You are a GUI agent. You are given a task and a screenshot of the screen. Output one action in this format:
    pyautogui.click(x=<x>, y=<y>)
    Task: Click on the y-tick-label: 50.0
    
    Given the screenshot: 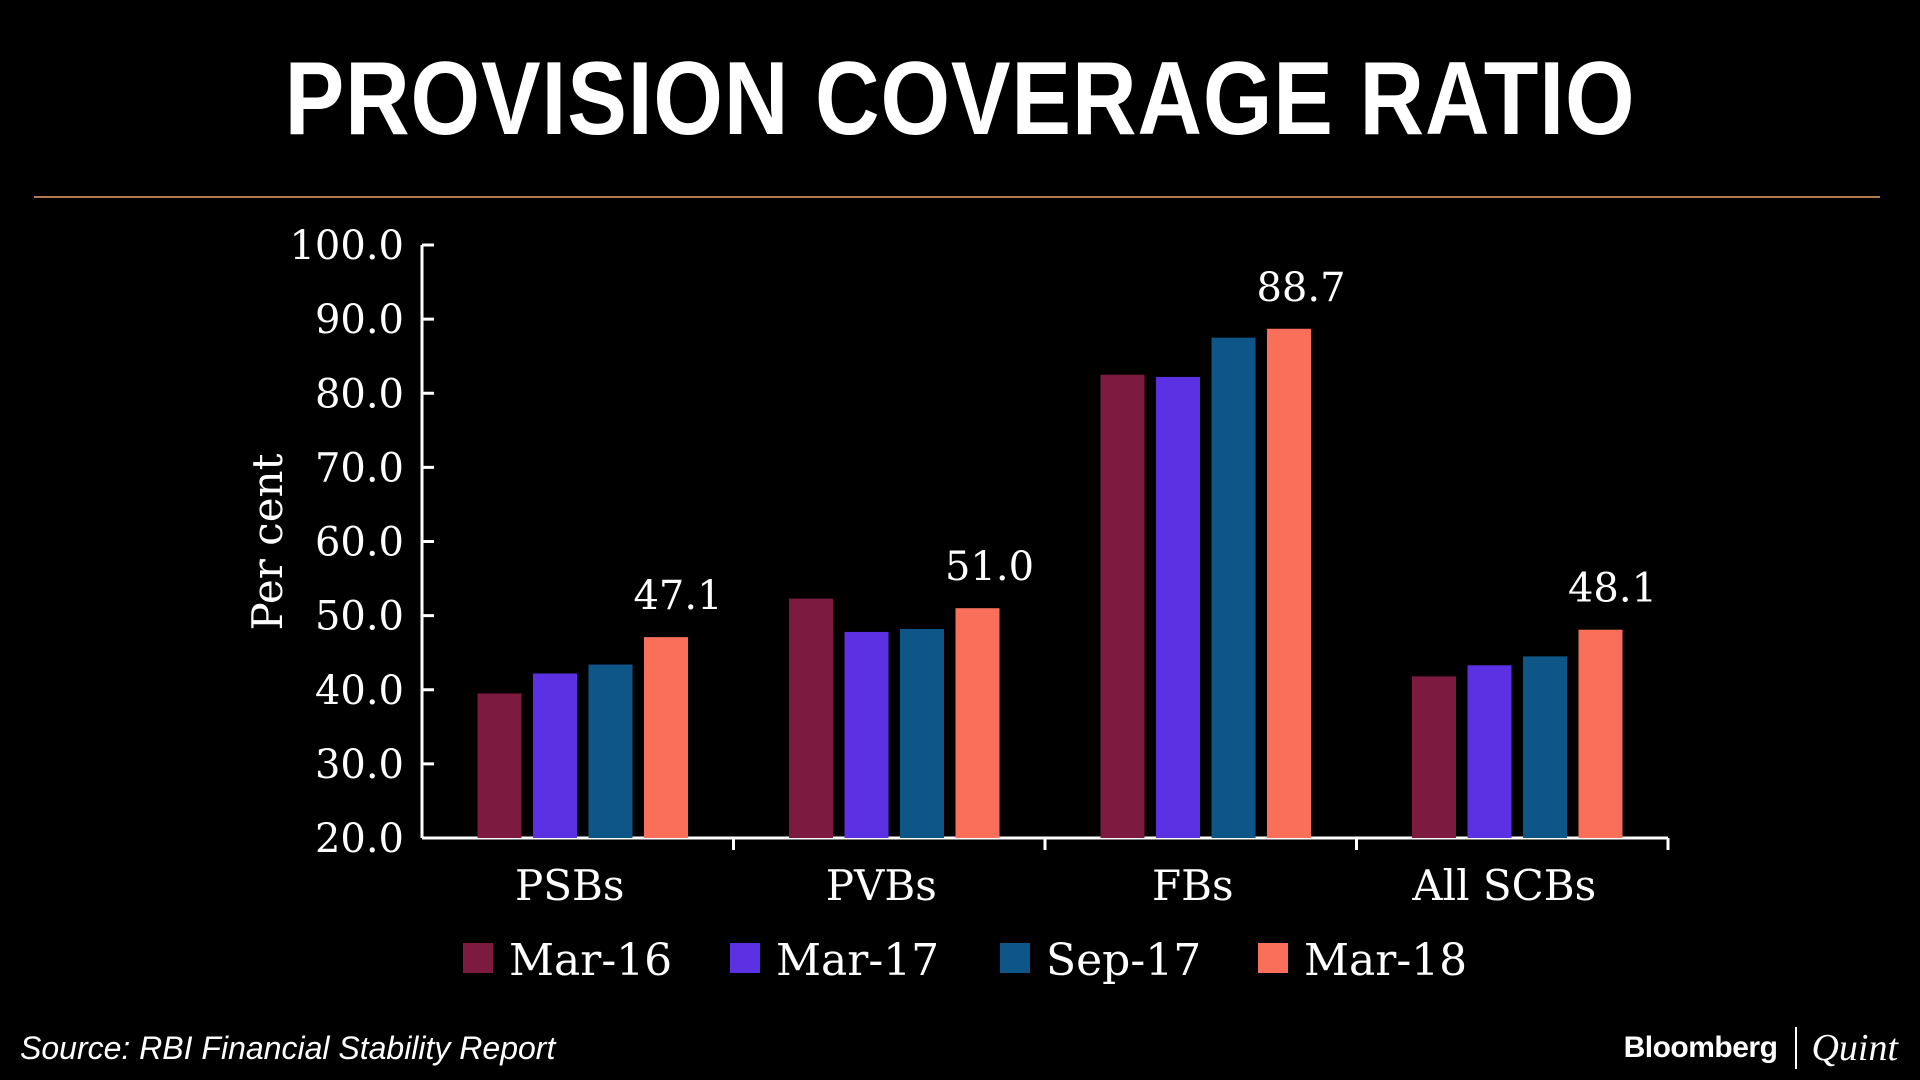 What is the action you would take?
    pyautogui.click(x=359, y=617)
    